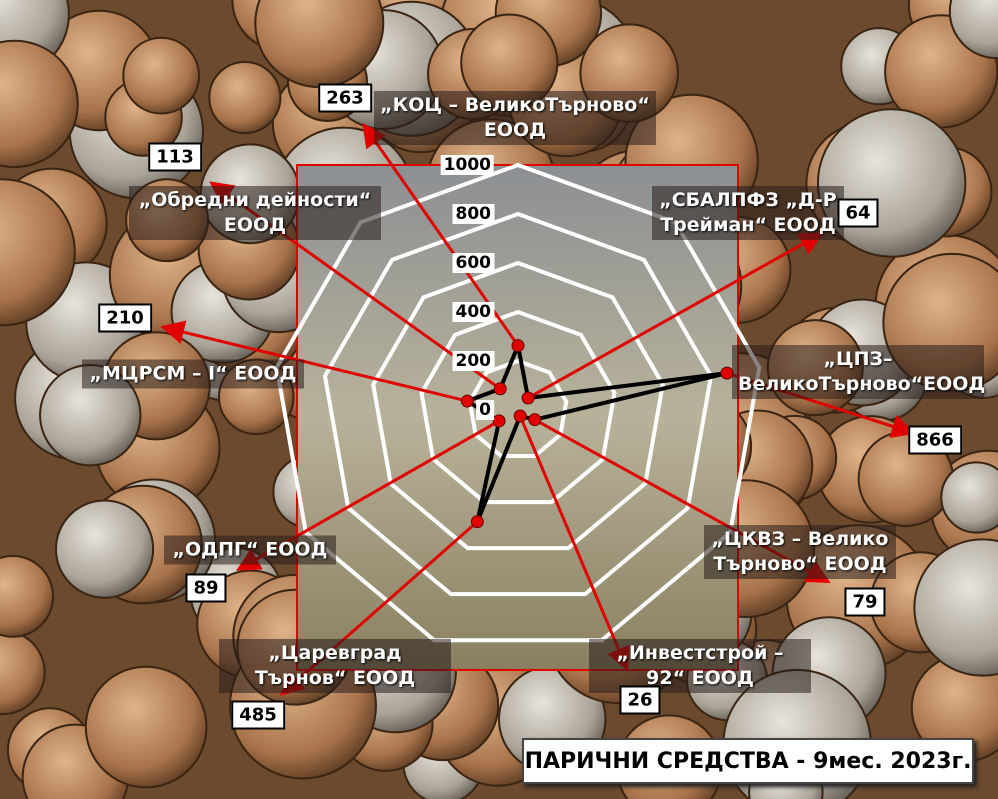  Describe the element at coordinates (748, 213) in the screenshot. I see `category-label: „СБАЛПФЗ „Д-Р Трейман“ ЕООД` at that location.